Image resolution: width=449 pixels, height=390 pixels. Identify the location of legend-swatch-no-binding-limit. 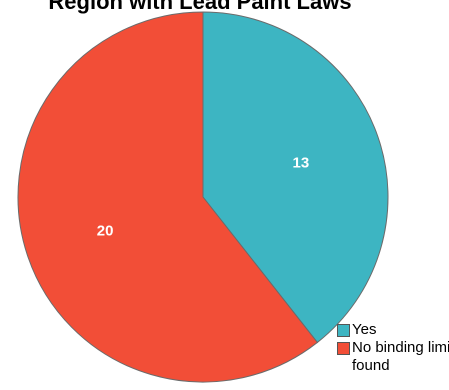
(343, 348).